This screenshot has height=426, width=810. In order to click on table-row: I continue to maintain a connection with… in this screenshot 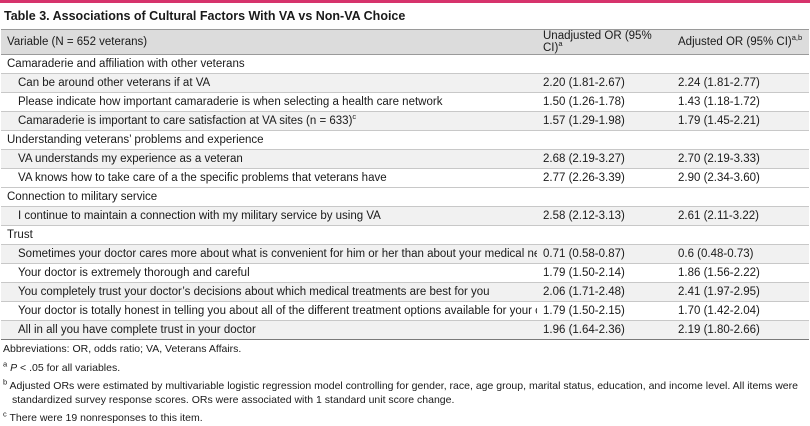, I will do `click(405, 216)`.